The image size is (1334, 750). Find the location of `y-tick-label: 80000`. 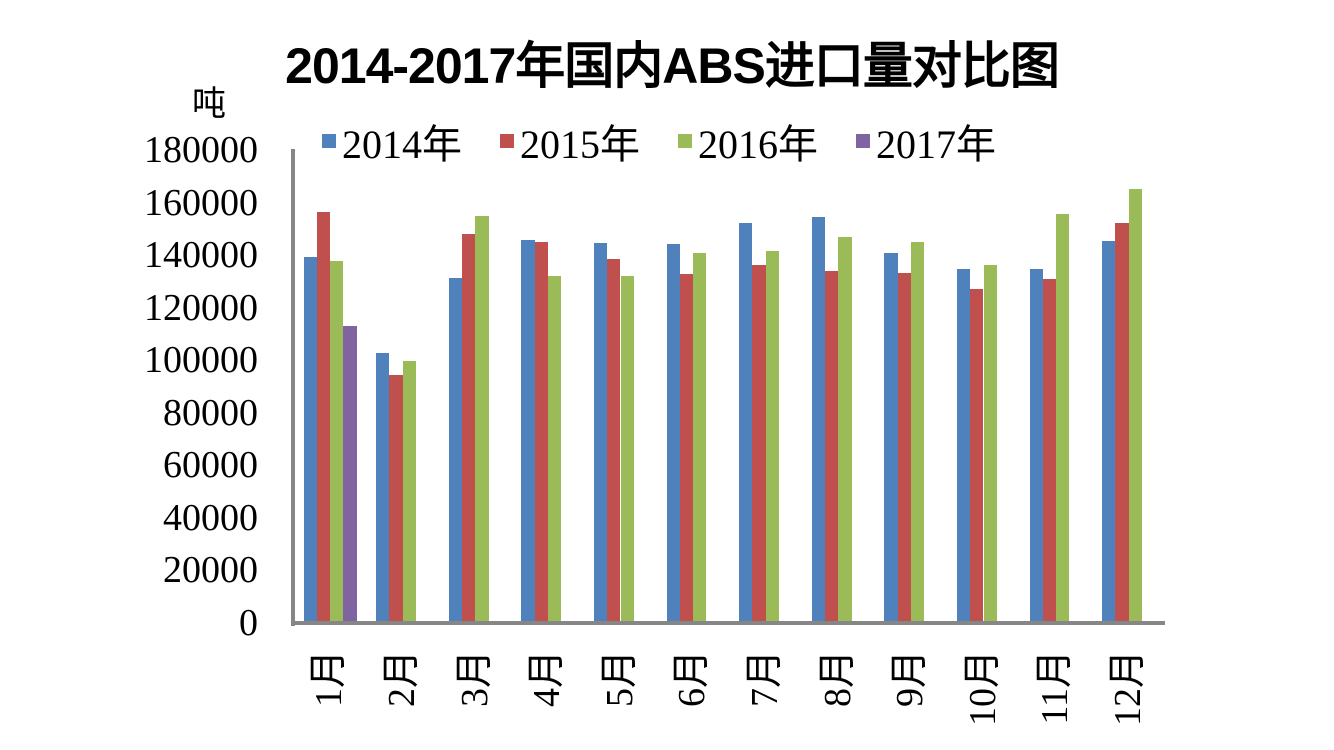

y-tick-label: 80000 is located at coordinates (210, 412).